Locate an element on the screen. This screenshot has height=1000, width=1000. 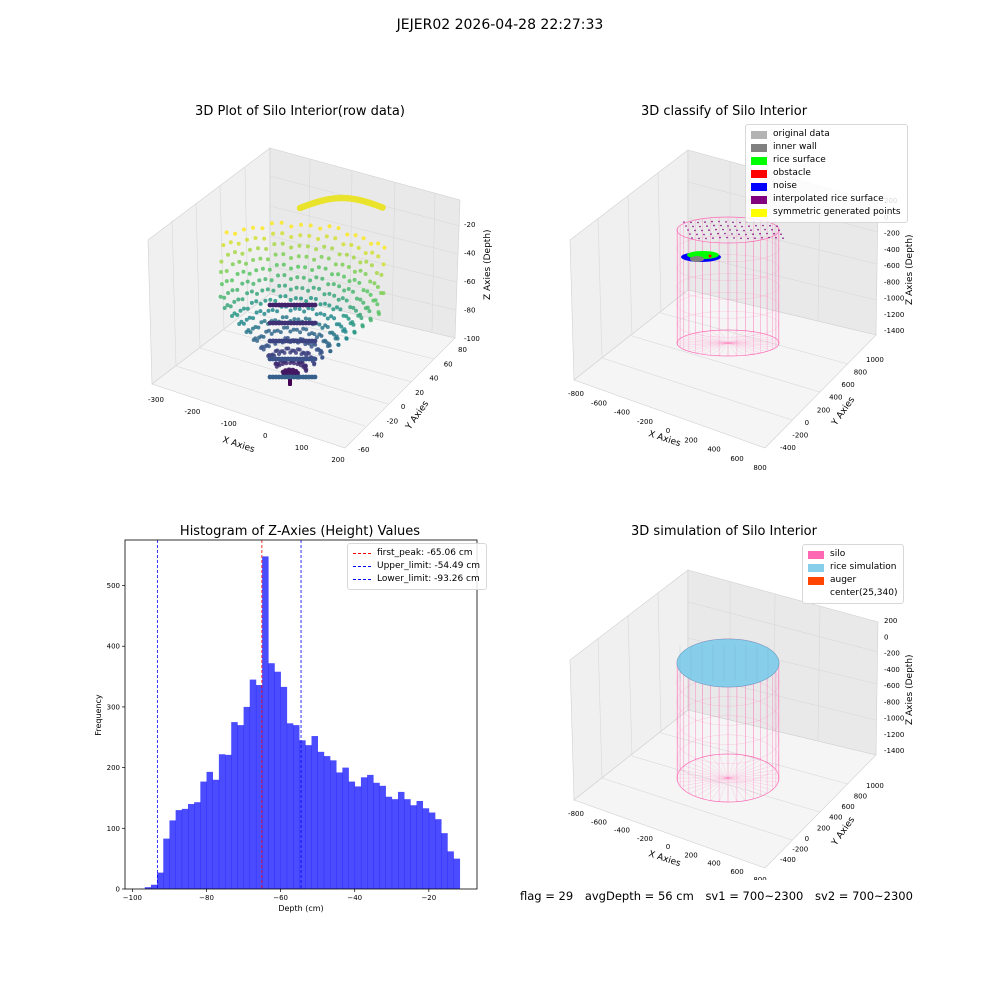
classify-z-tick-label: -800 is located at coordinates (892, 282).